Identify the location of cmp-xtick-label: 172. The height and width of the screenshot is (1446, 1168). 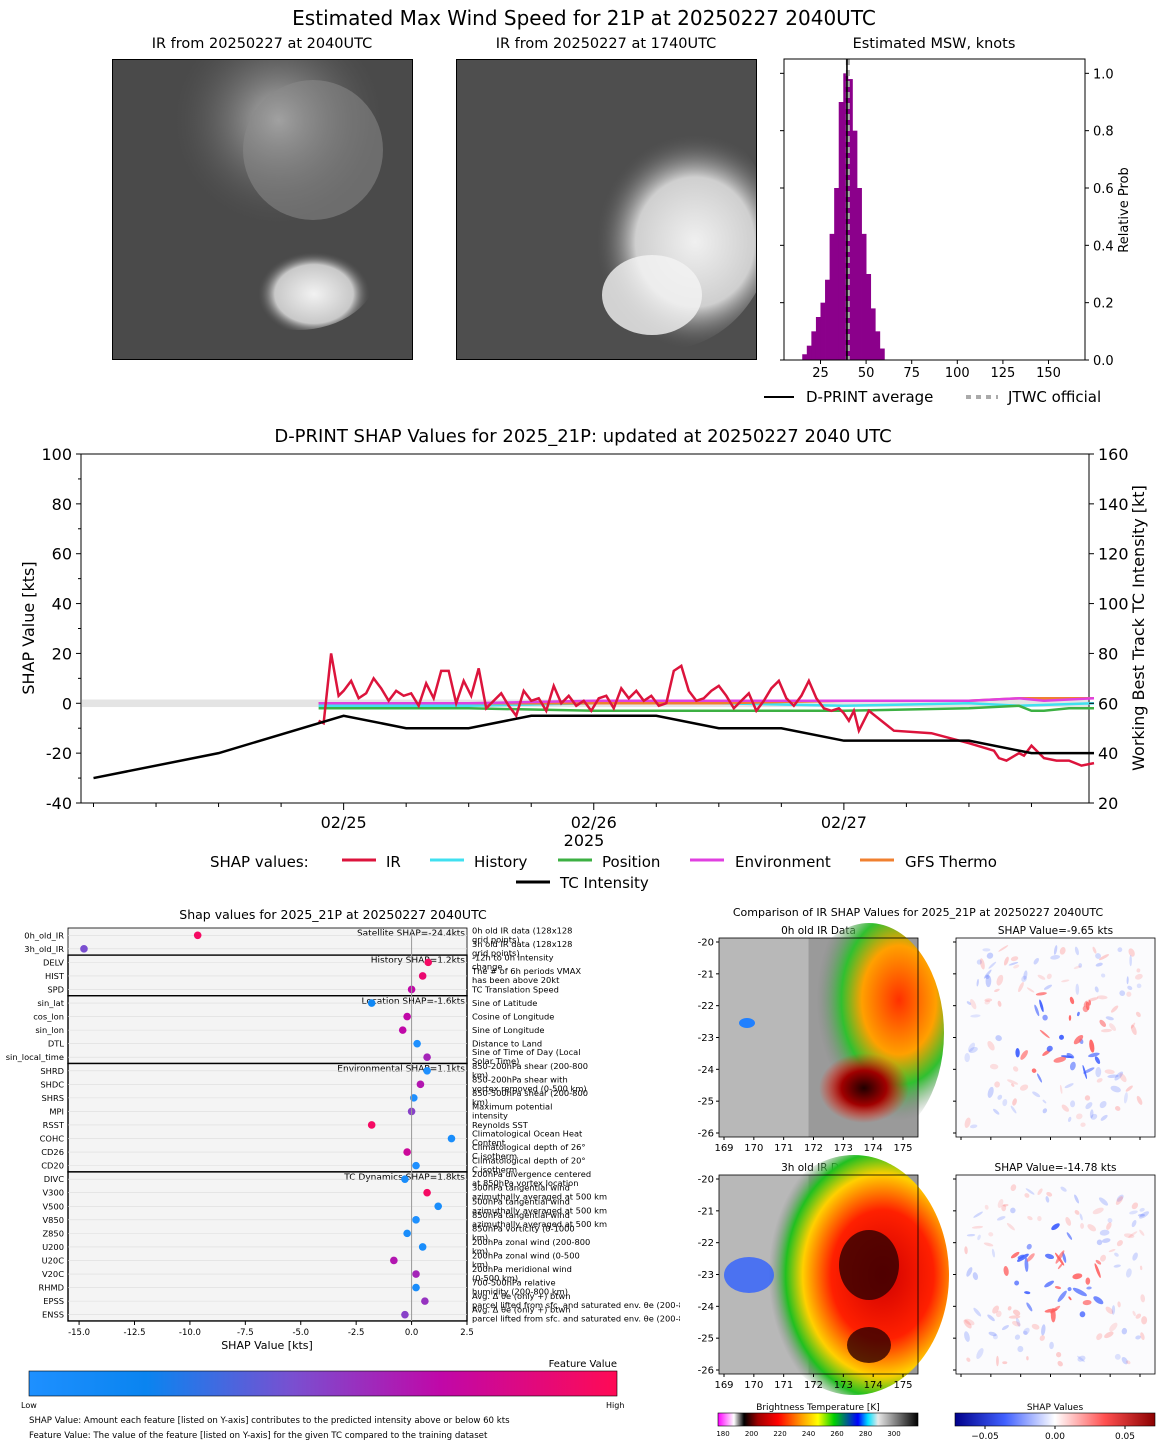
(813, 1385).